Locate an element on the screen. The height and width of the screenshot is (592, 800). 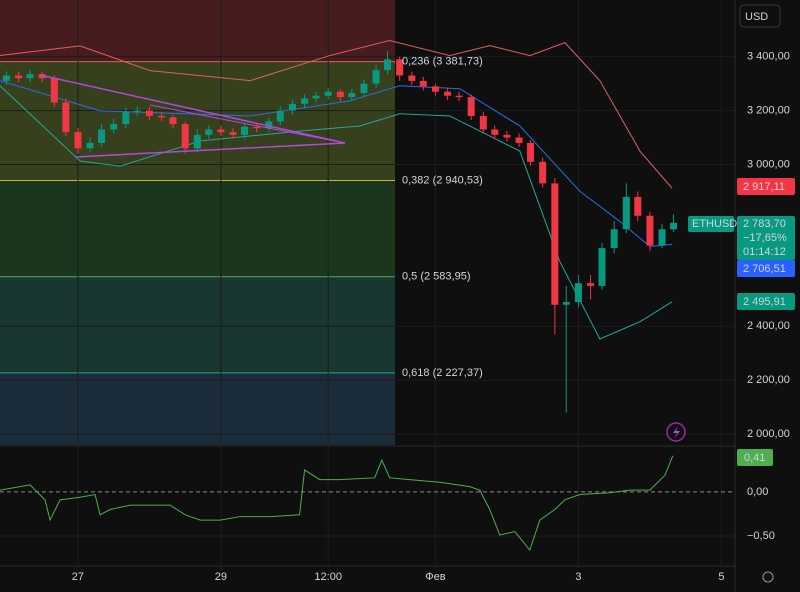
bolt-icon is located at coordinates (676, 432).